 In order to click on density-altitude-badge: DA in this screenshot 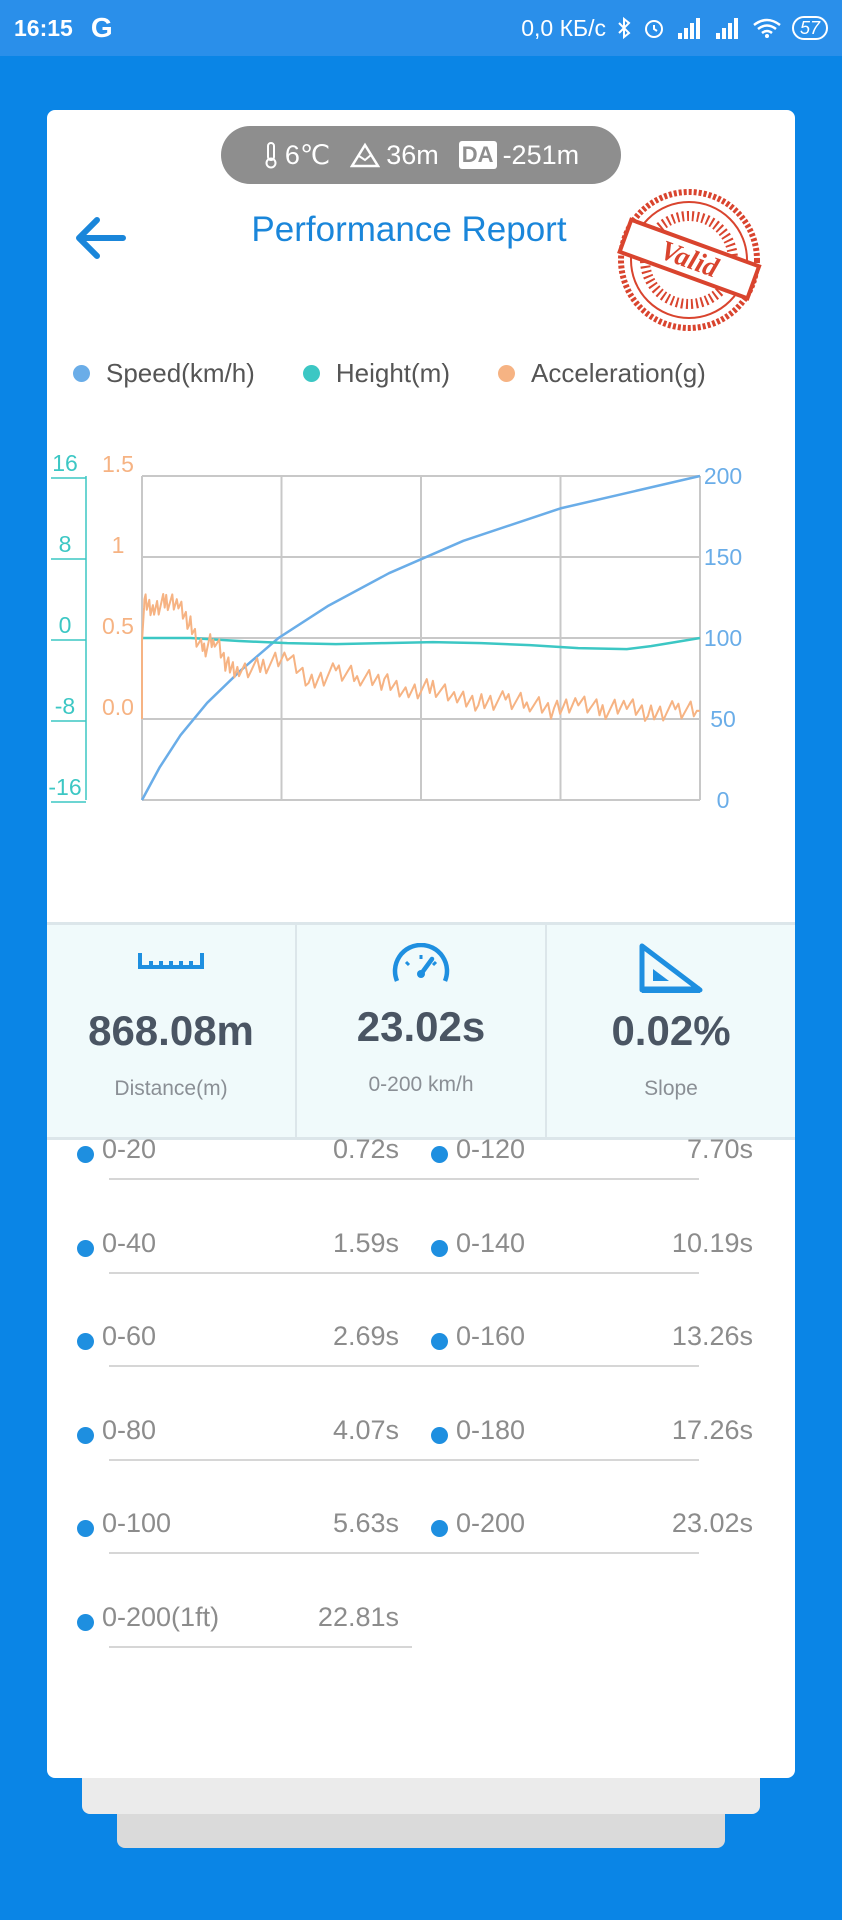, I will do `click(477, 155)`.